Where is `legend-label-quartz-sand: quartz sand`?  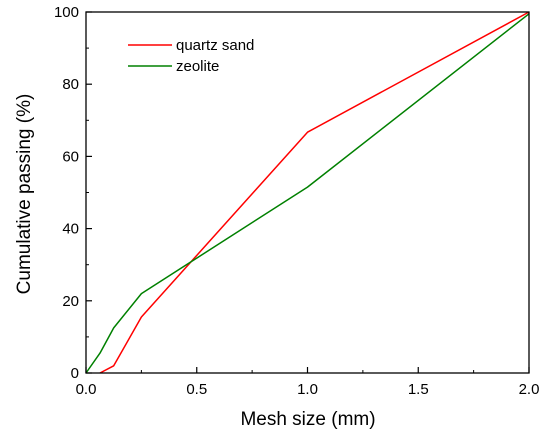
legend-label-quartz-sand: quartz sand is located at coordinates (215, 45).